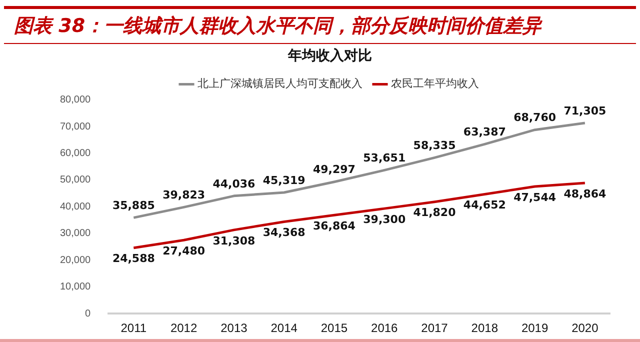 This screenshot has width=640, height=342. What do you see at coordinates (484, 328) in the screenshot?
I see `x-tick-label: 2018` at bounding box center [484, 328].